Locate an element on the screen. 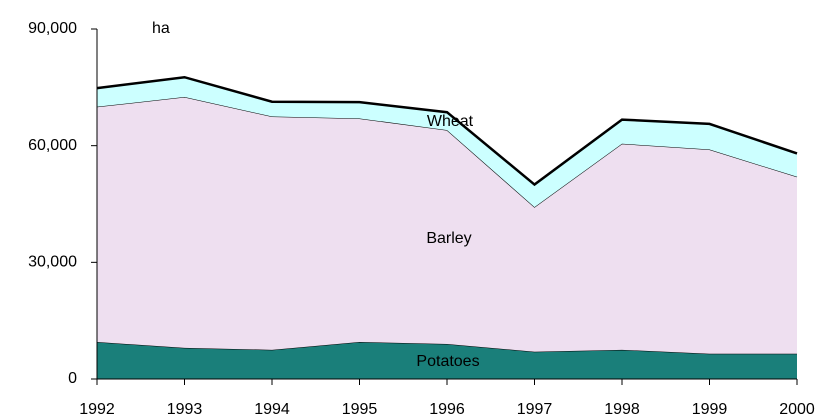 Image resolution: width=824 pixels, height=419 pixels. y-tick-label: 30,000 is located at coordinates (52, 262).